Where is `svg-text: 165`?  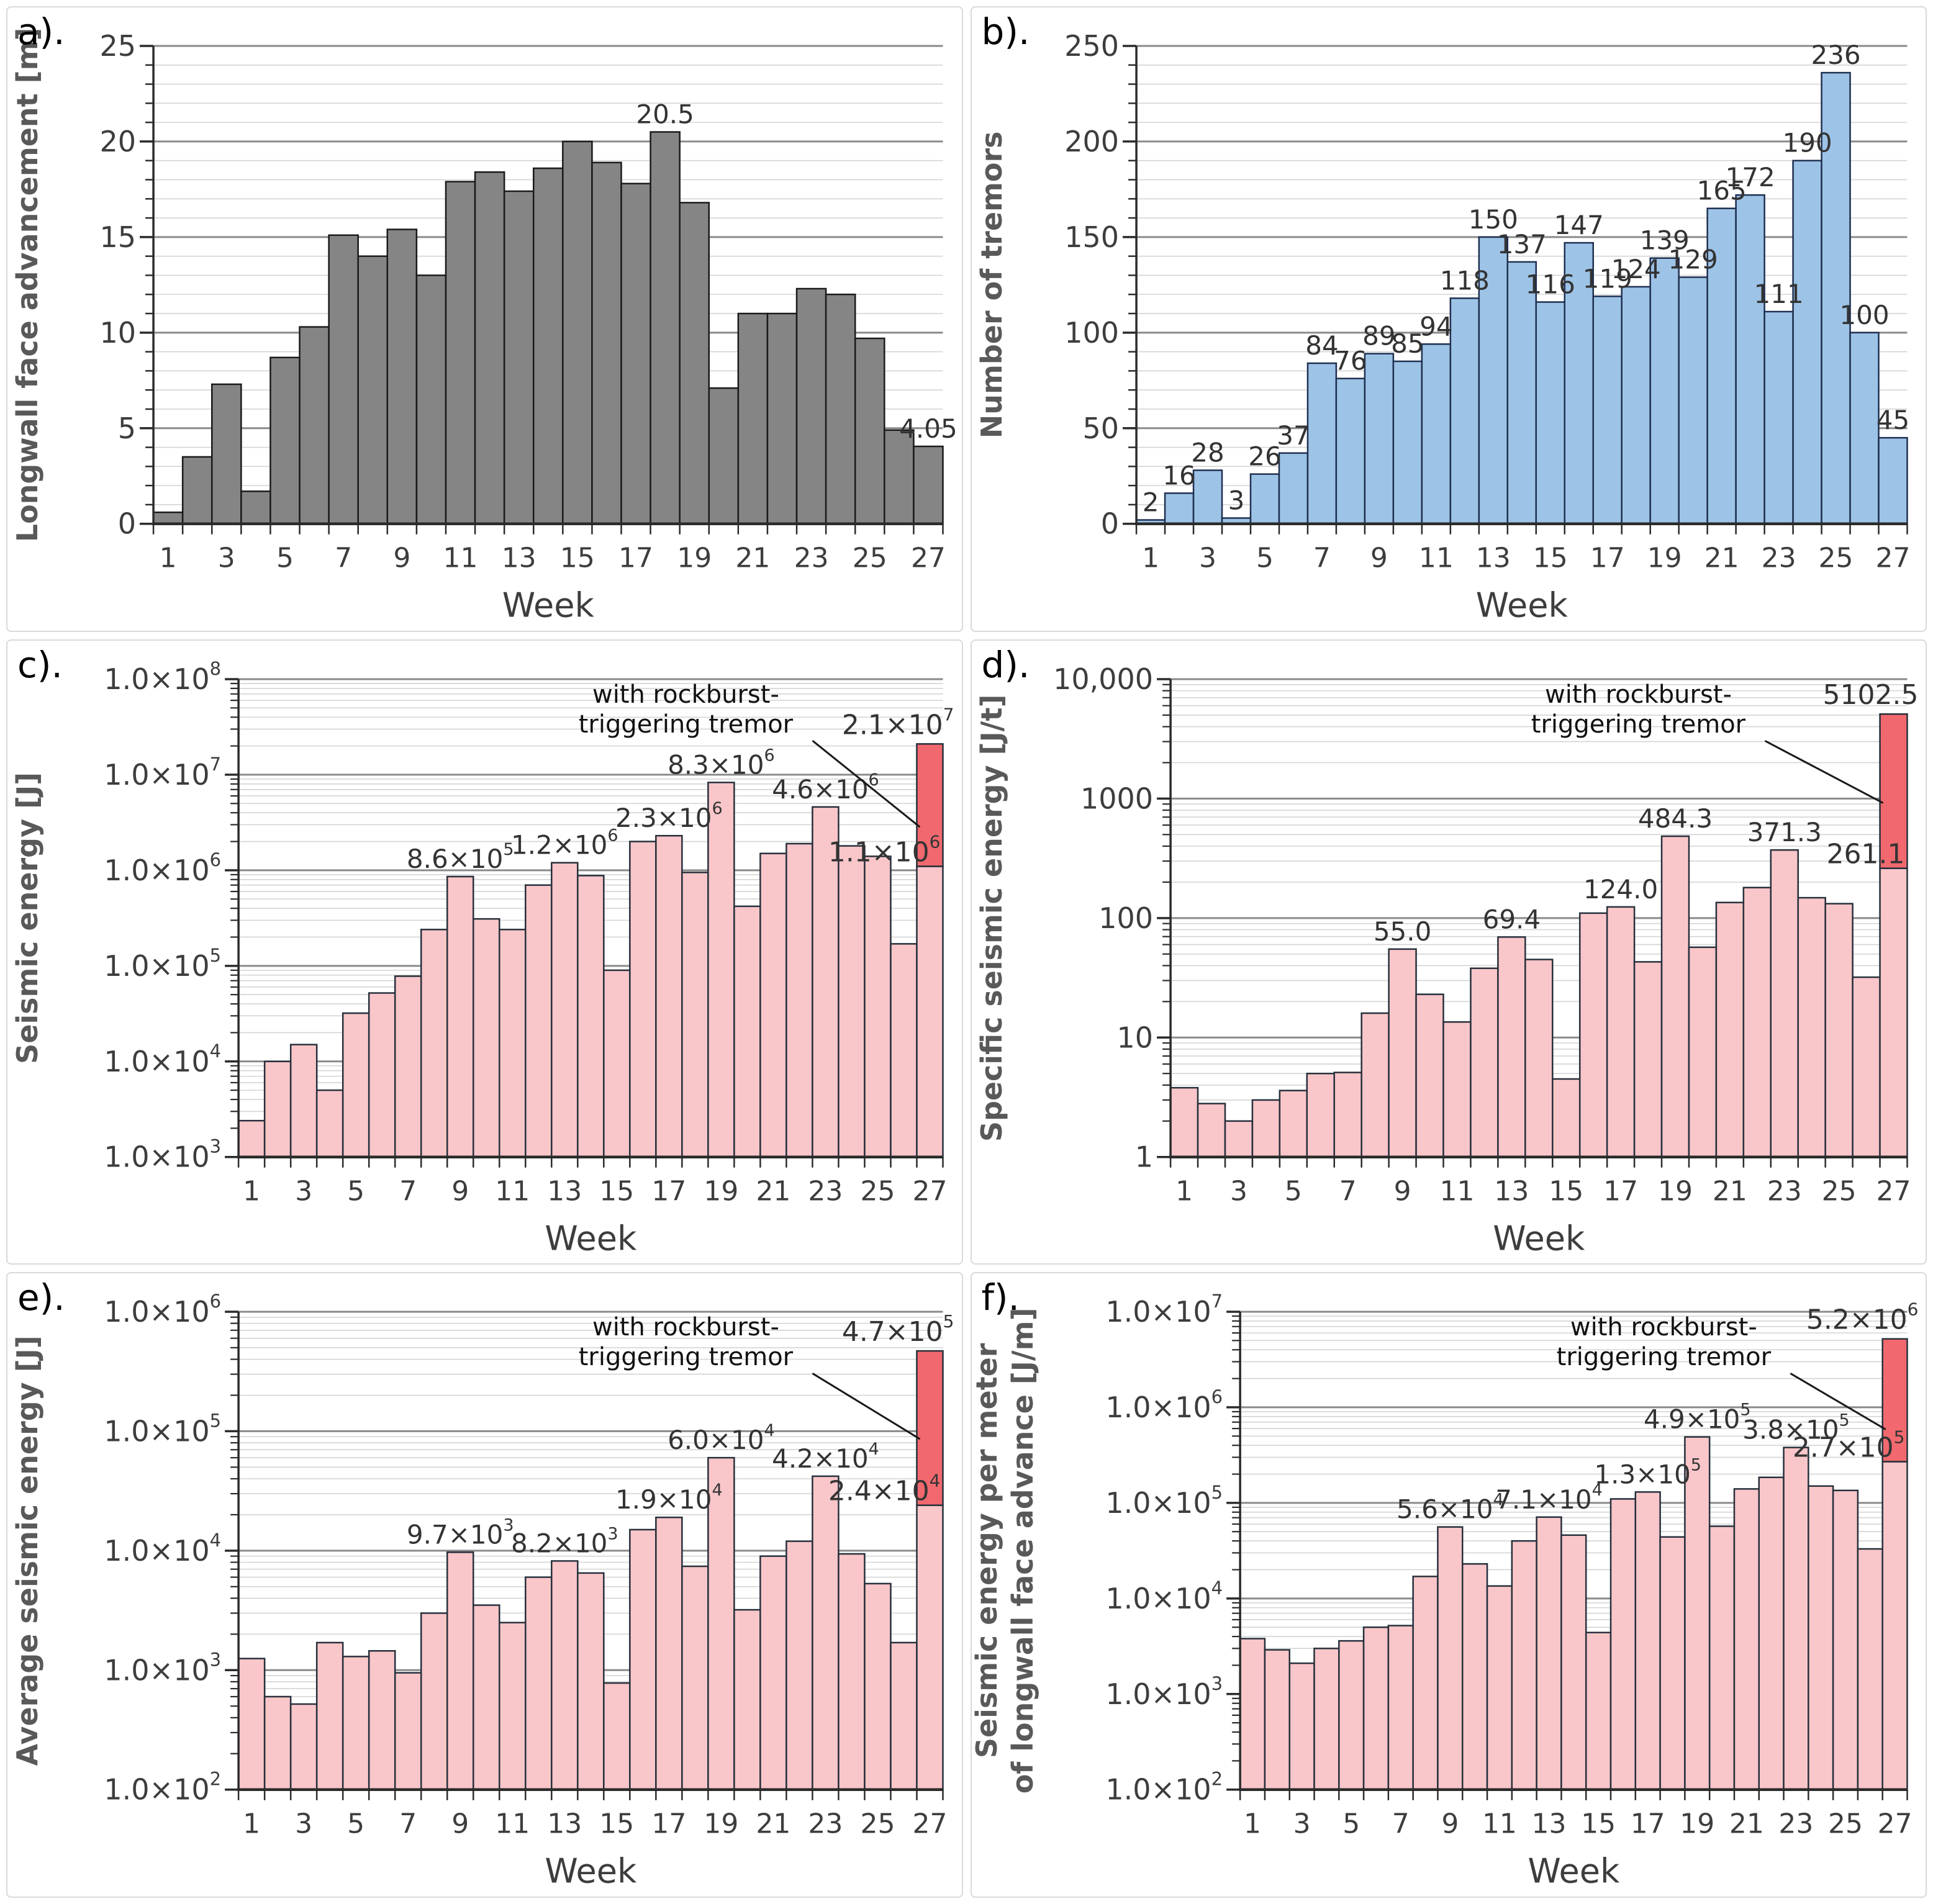 svg-text: 165 is located at coordinates (1721, 191).